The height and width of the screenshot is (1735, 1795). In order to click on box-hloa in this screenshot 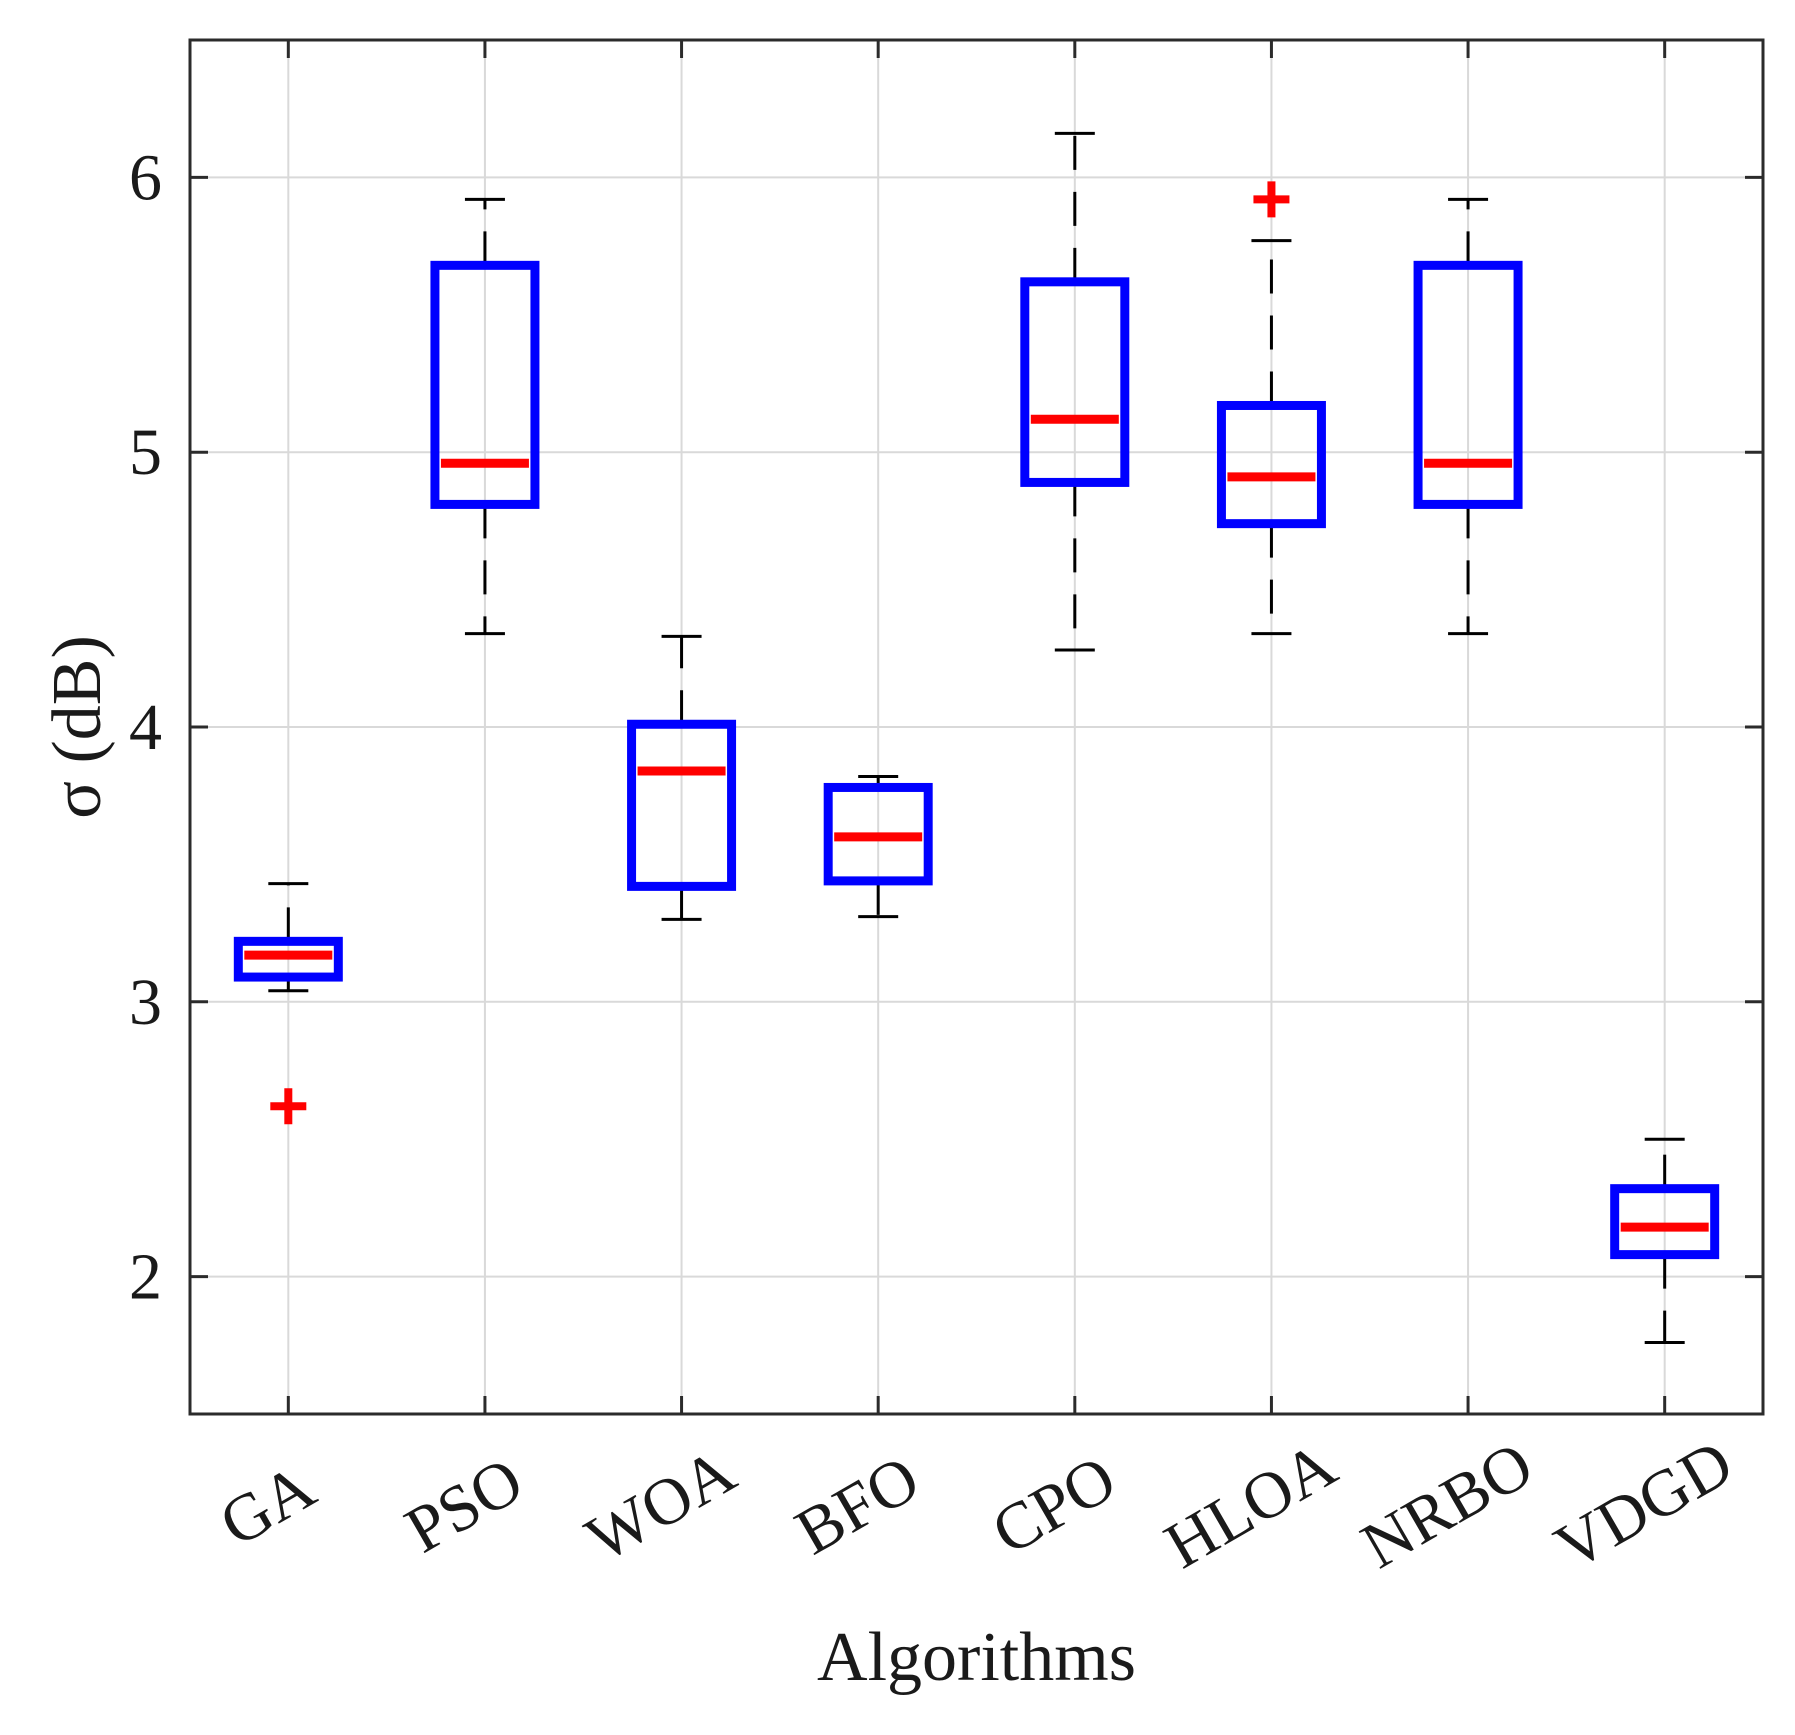, I will do `click(1271, 408)`.